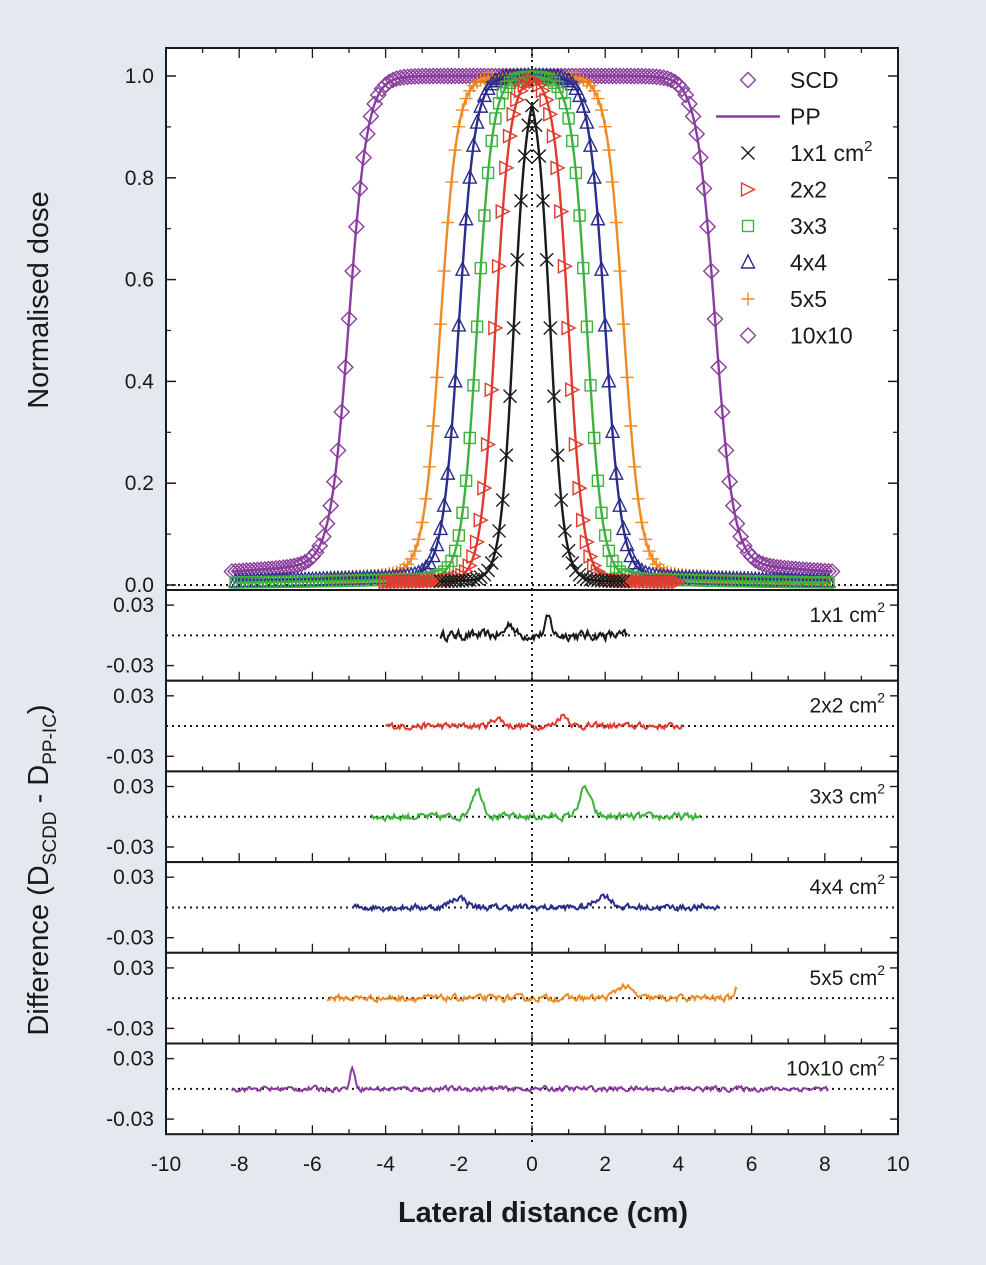 Image resolution: width=986 pixels, height=1265 pixels. I want to click on legend-marker, so click(748, 335).